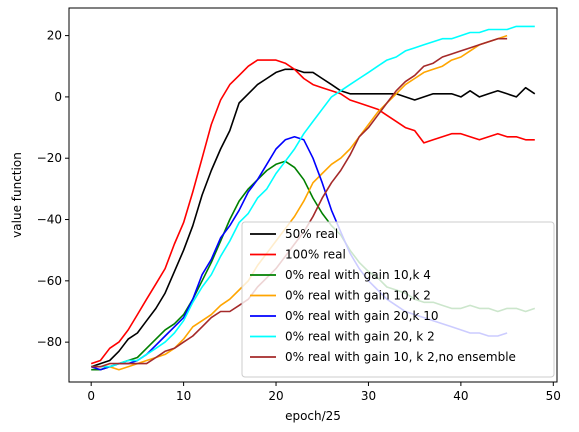 The width and height of the screenshot is (579, 432). What do you see at coordinates (91, 396) in the screenshot?
I see `x-tick-label: 0` at bounding box center [91, 396].